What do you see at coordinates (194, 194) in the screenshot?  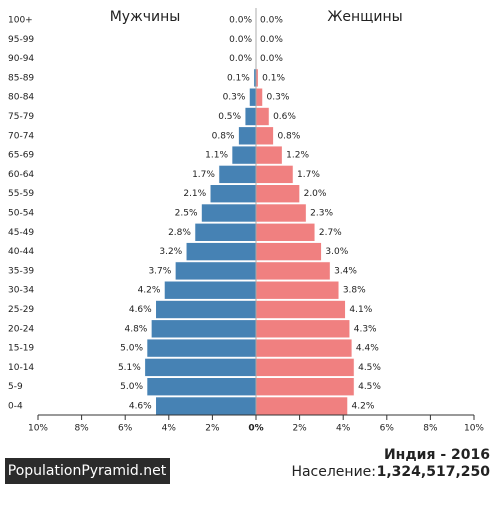 I see `value-label: 2.1%` at bounding box center [194, 194].